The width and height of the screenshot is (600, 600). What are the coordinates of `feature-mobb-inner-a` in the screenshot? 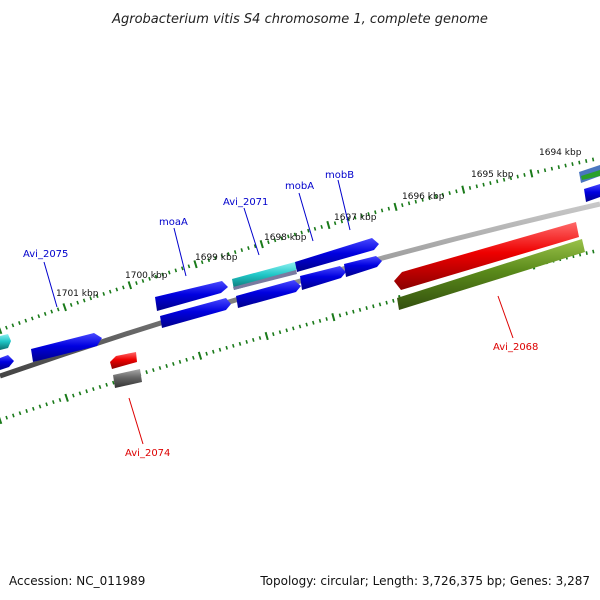 It's located at (323, 278).